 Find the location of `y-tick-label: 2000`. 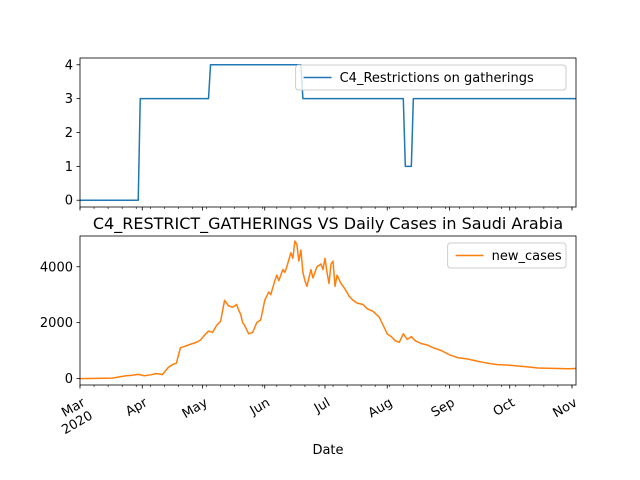

y-tick-label: 2000 is located at coordinates (56, 323).